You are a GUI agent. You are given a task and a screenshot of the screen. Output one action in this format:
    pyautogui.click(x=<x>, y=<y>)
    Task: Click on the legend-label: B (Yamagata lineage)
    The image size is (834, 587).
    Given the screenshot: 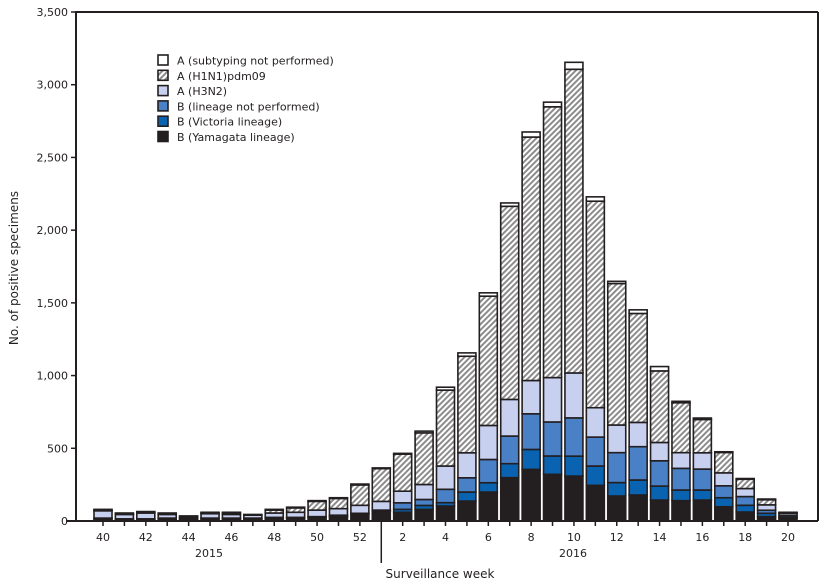 What is the action you would take?
    pyautogui.click(x=236, y=137)
    